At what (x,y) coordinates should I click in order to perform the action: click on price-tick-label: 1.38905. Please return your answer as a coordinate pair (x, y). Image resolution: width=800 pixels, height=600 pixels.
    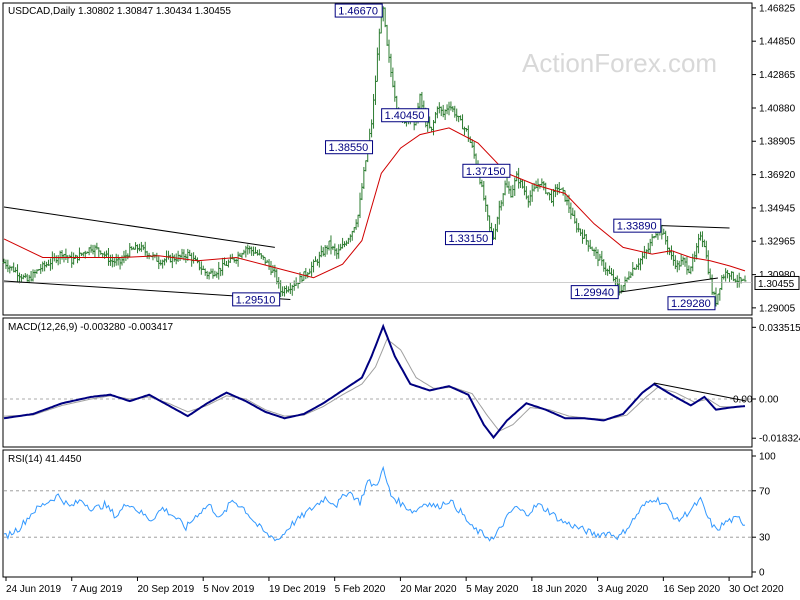
    Looking at the image, I should click on (777, 142).